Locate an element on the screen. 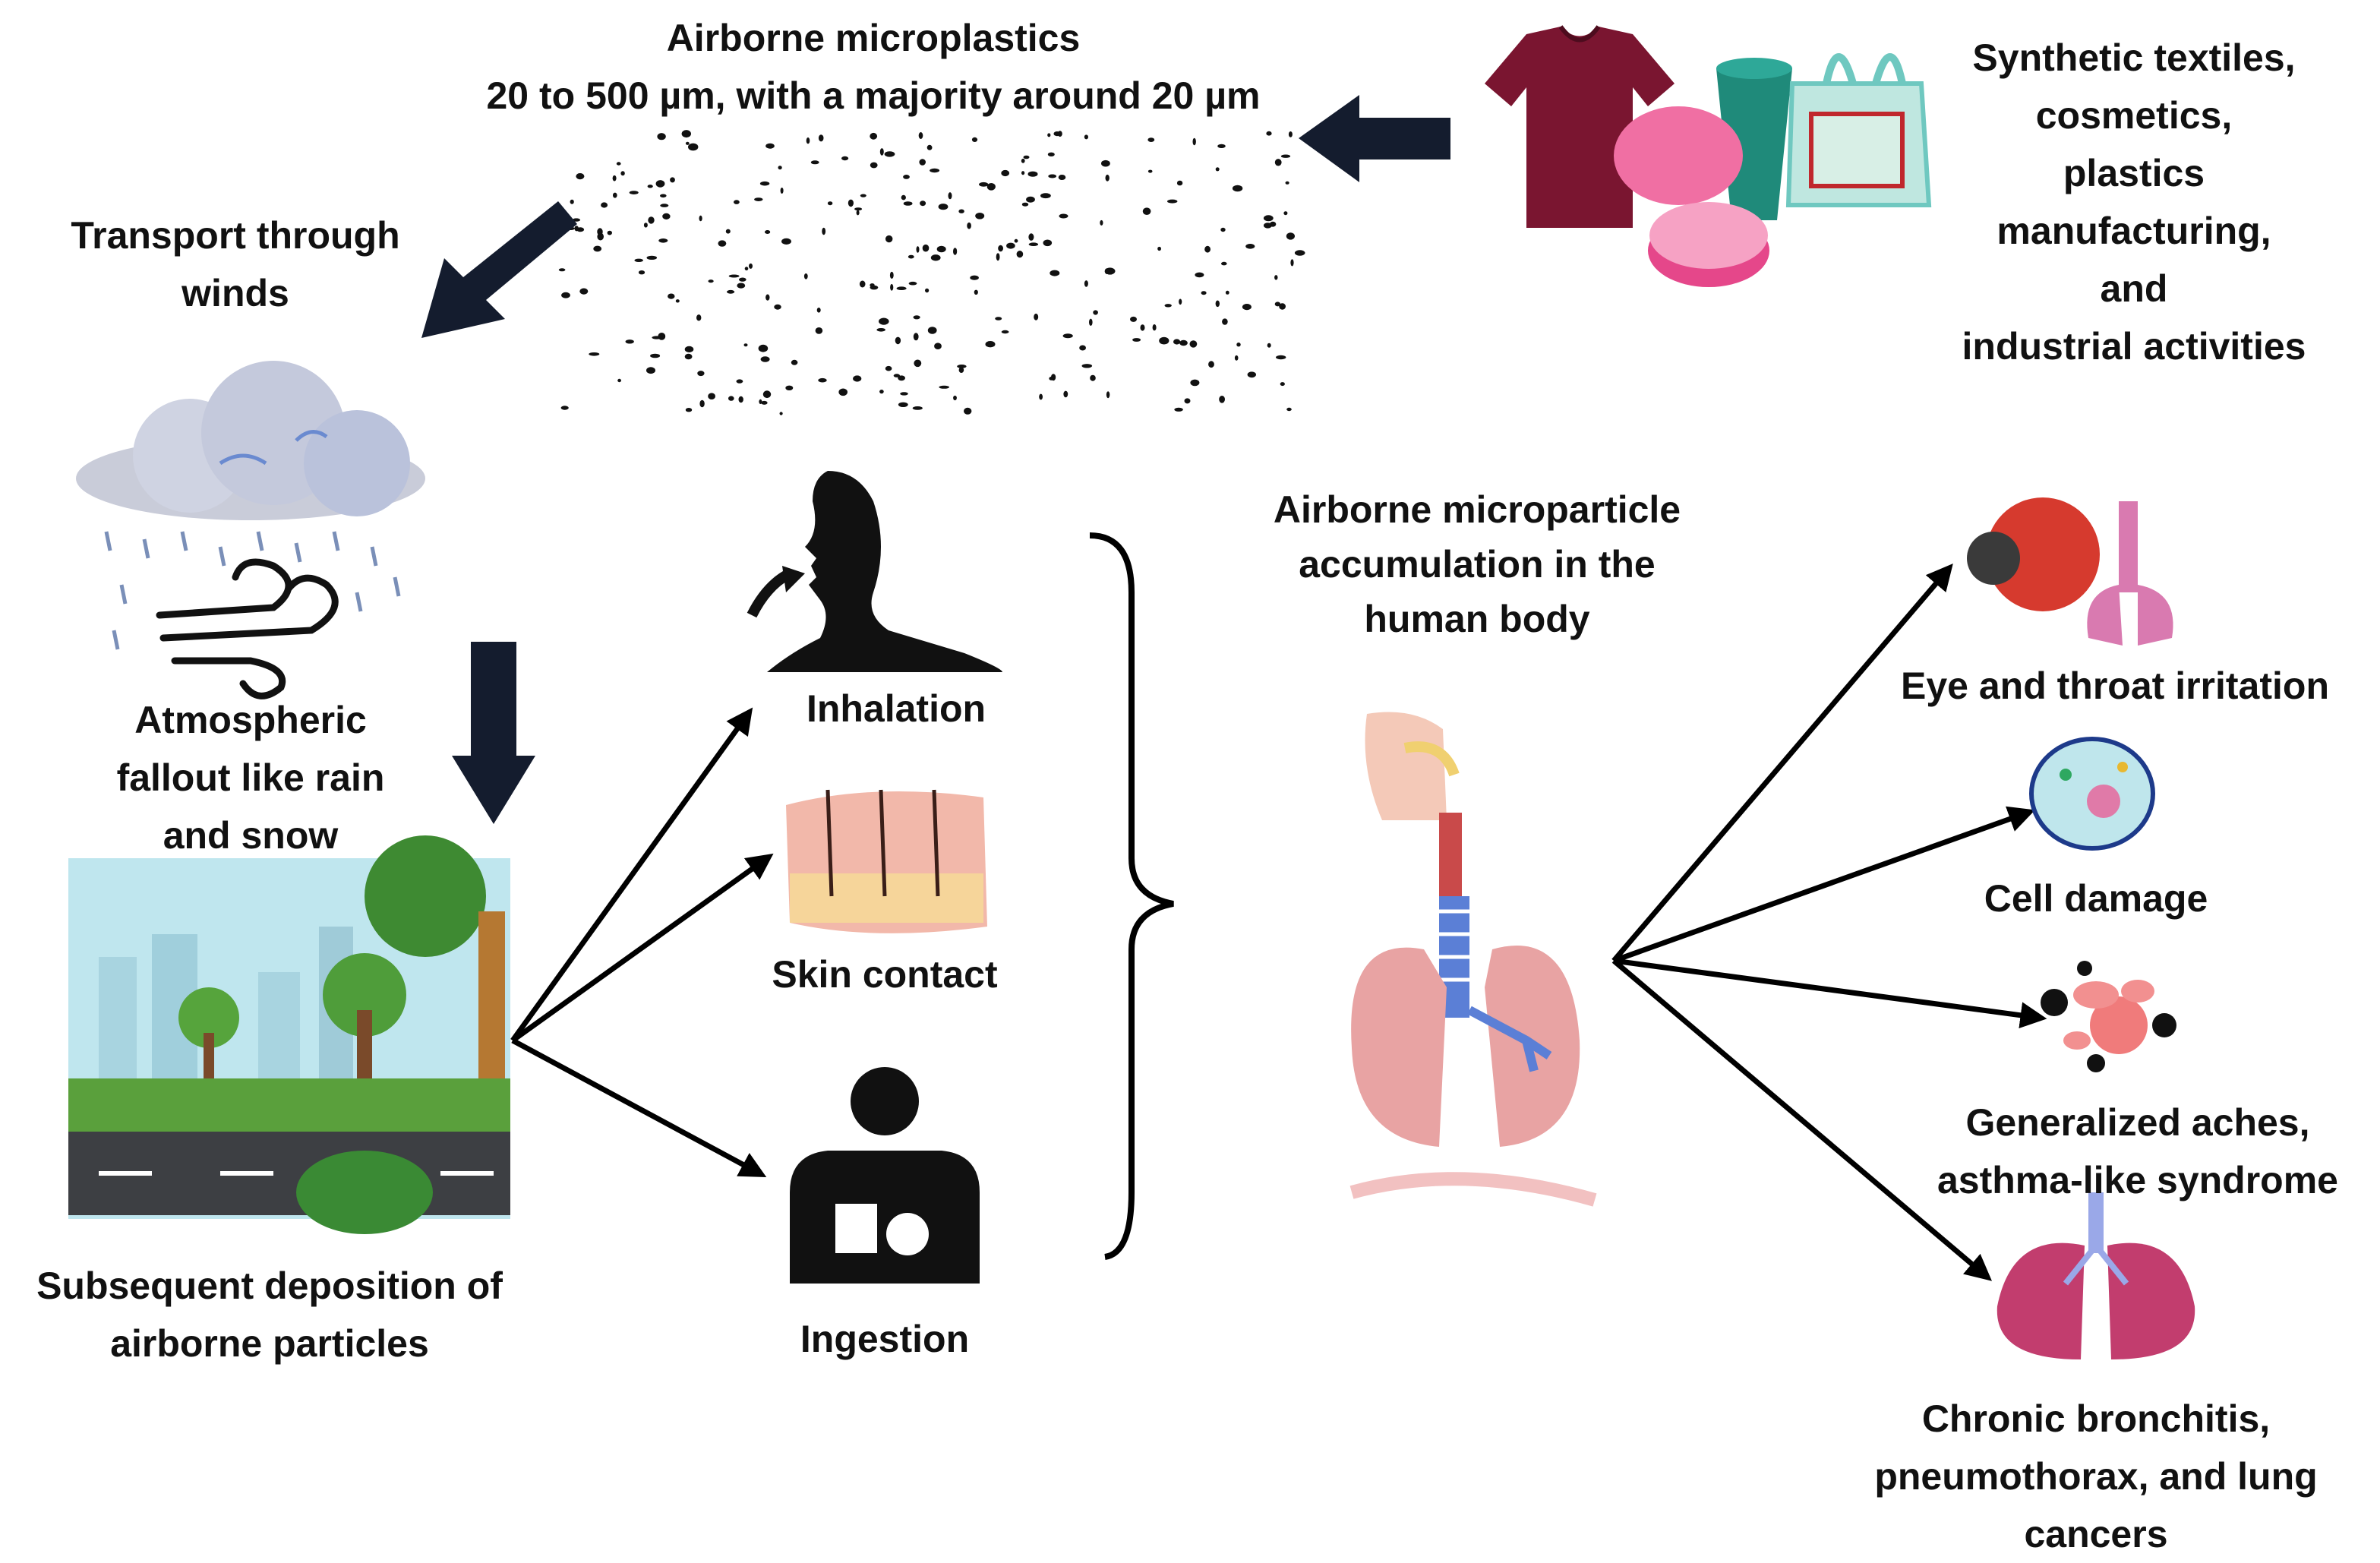  sources-line-2: cosmetics, is located at coordinates (2134, 115).